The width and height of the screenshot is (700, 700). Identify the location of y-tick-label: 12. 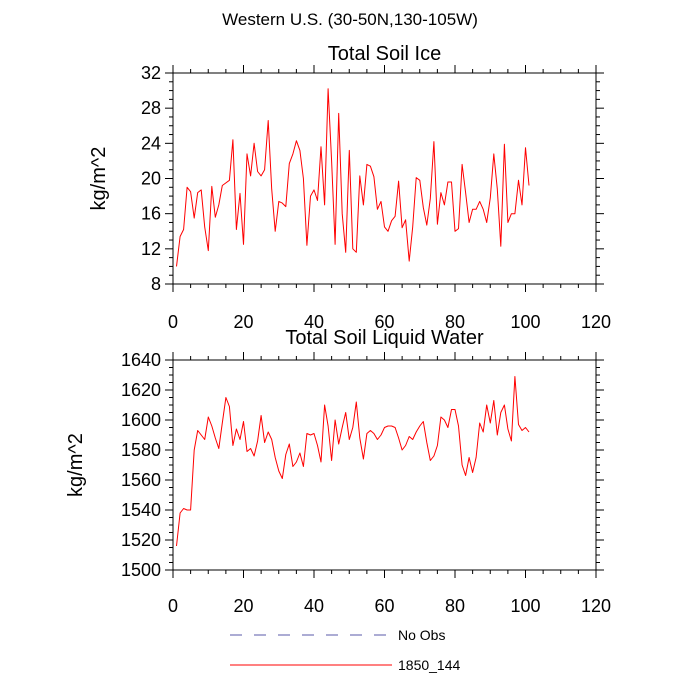
(151, 249).